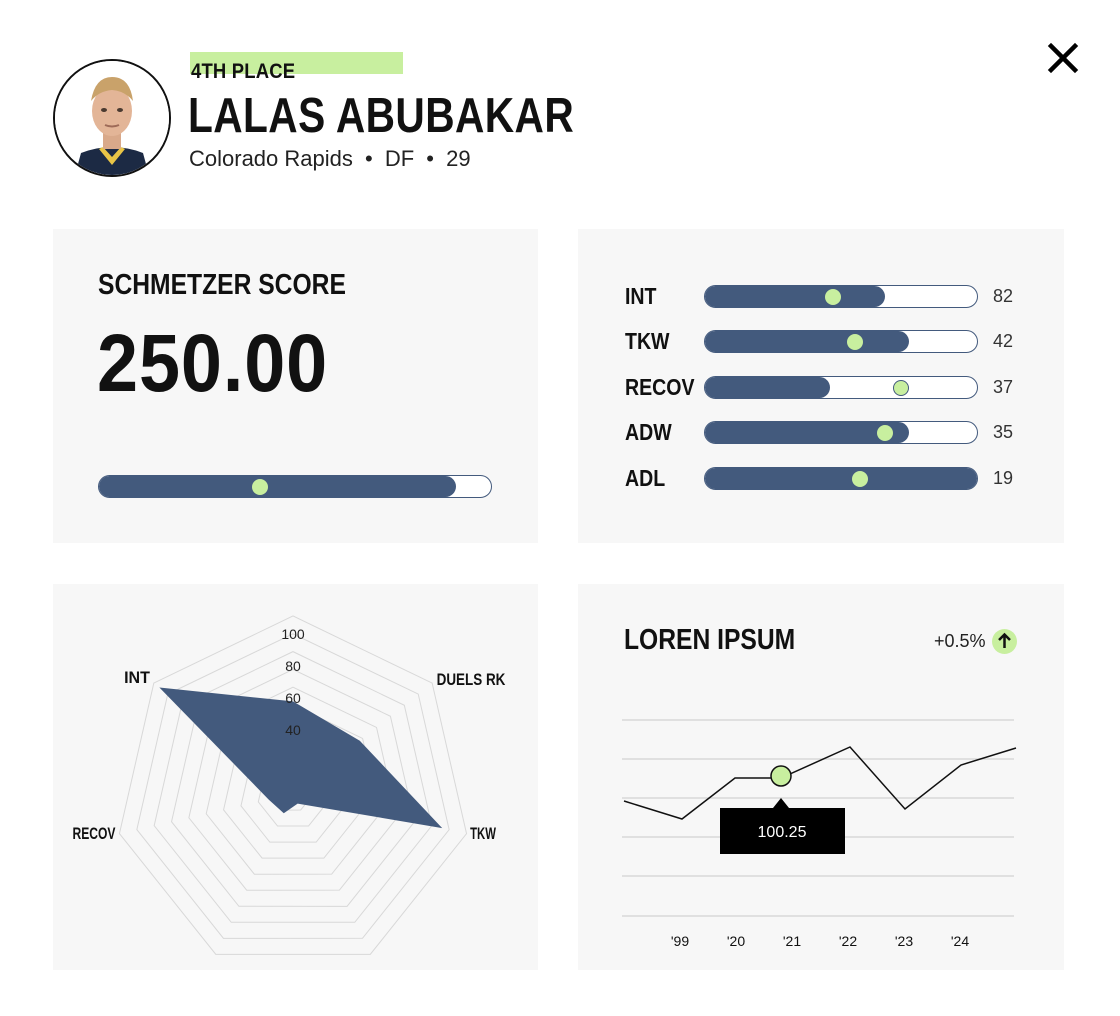 The image size is (1120, 1016). I want to click on trend-title: LOREN IPSUM, so click(710, 640).